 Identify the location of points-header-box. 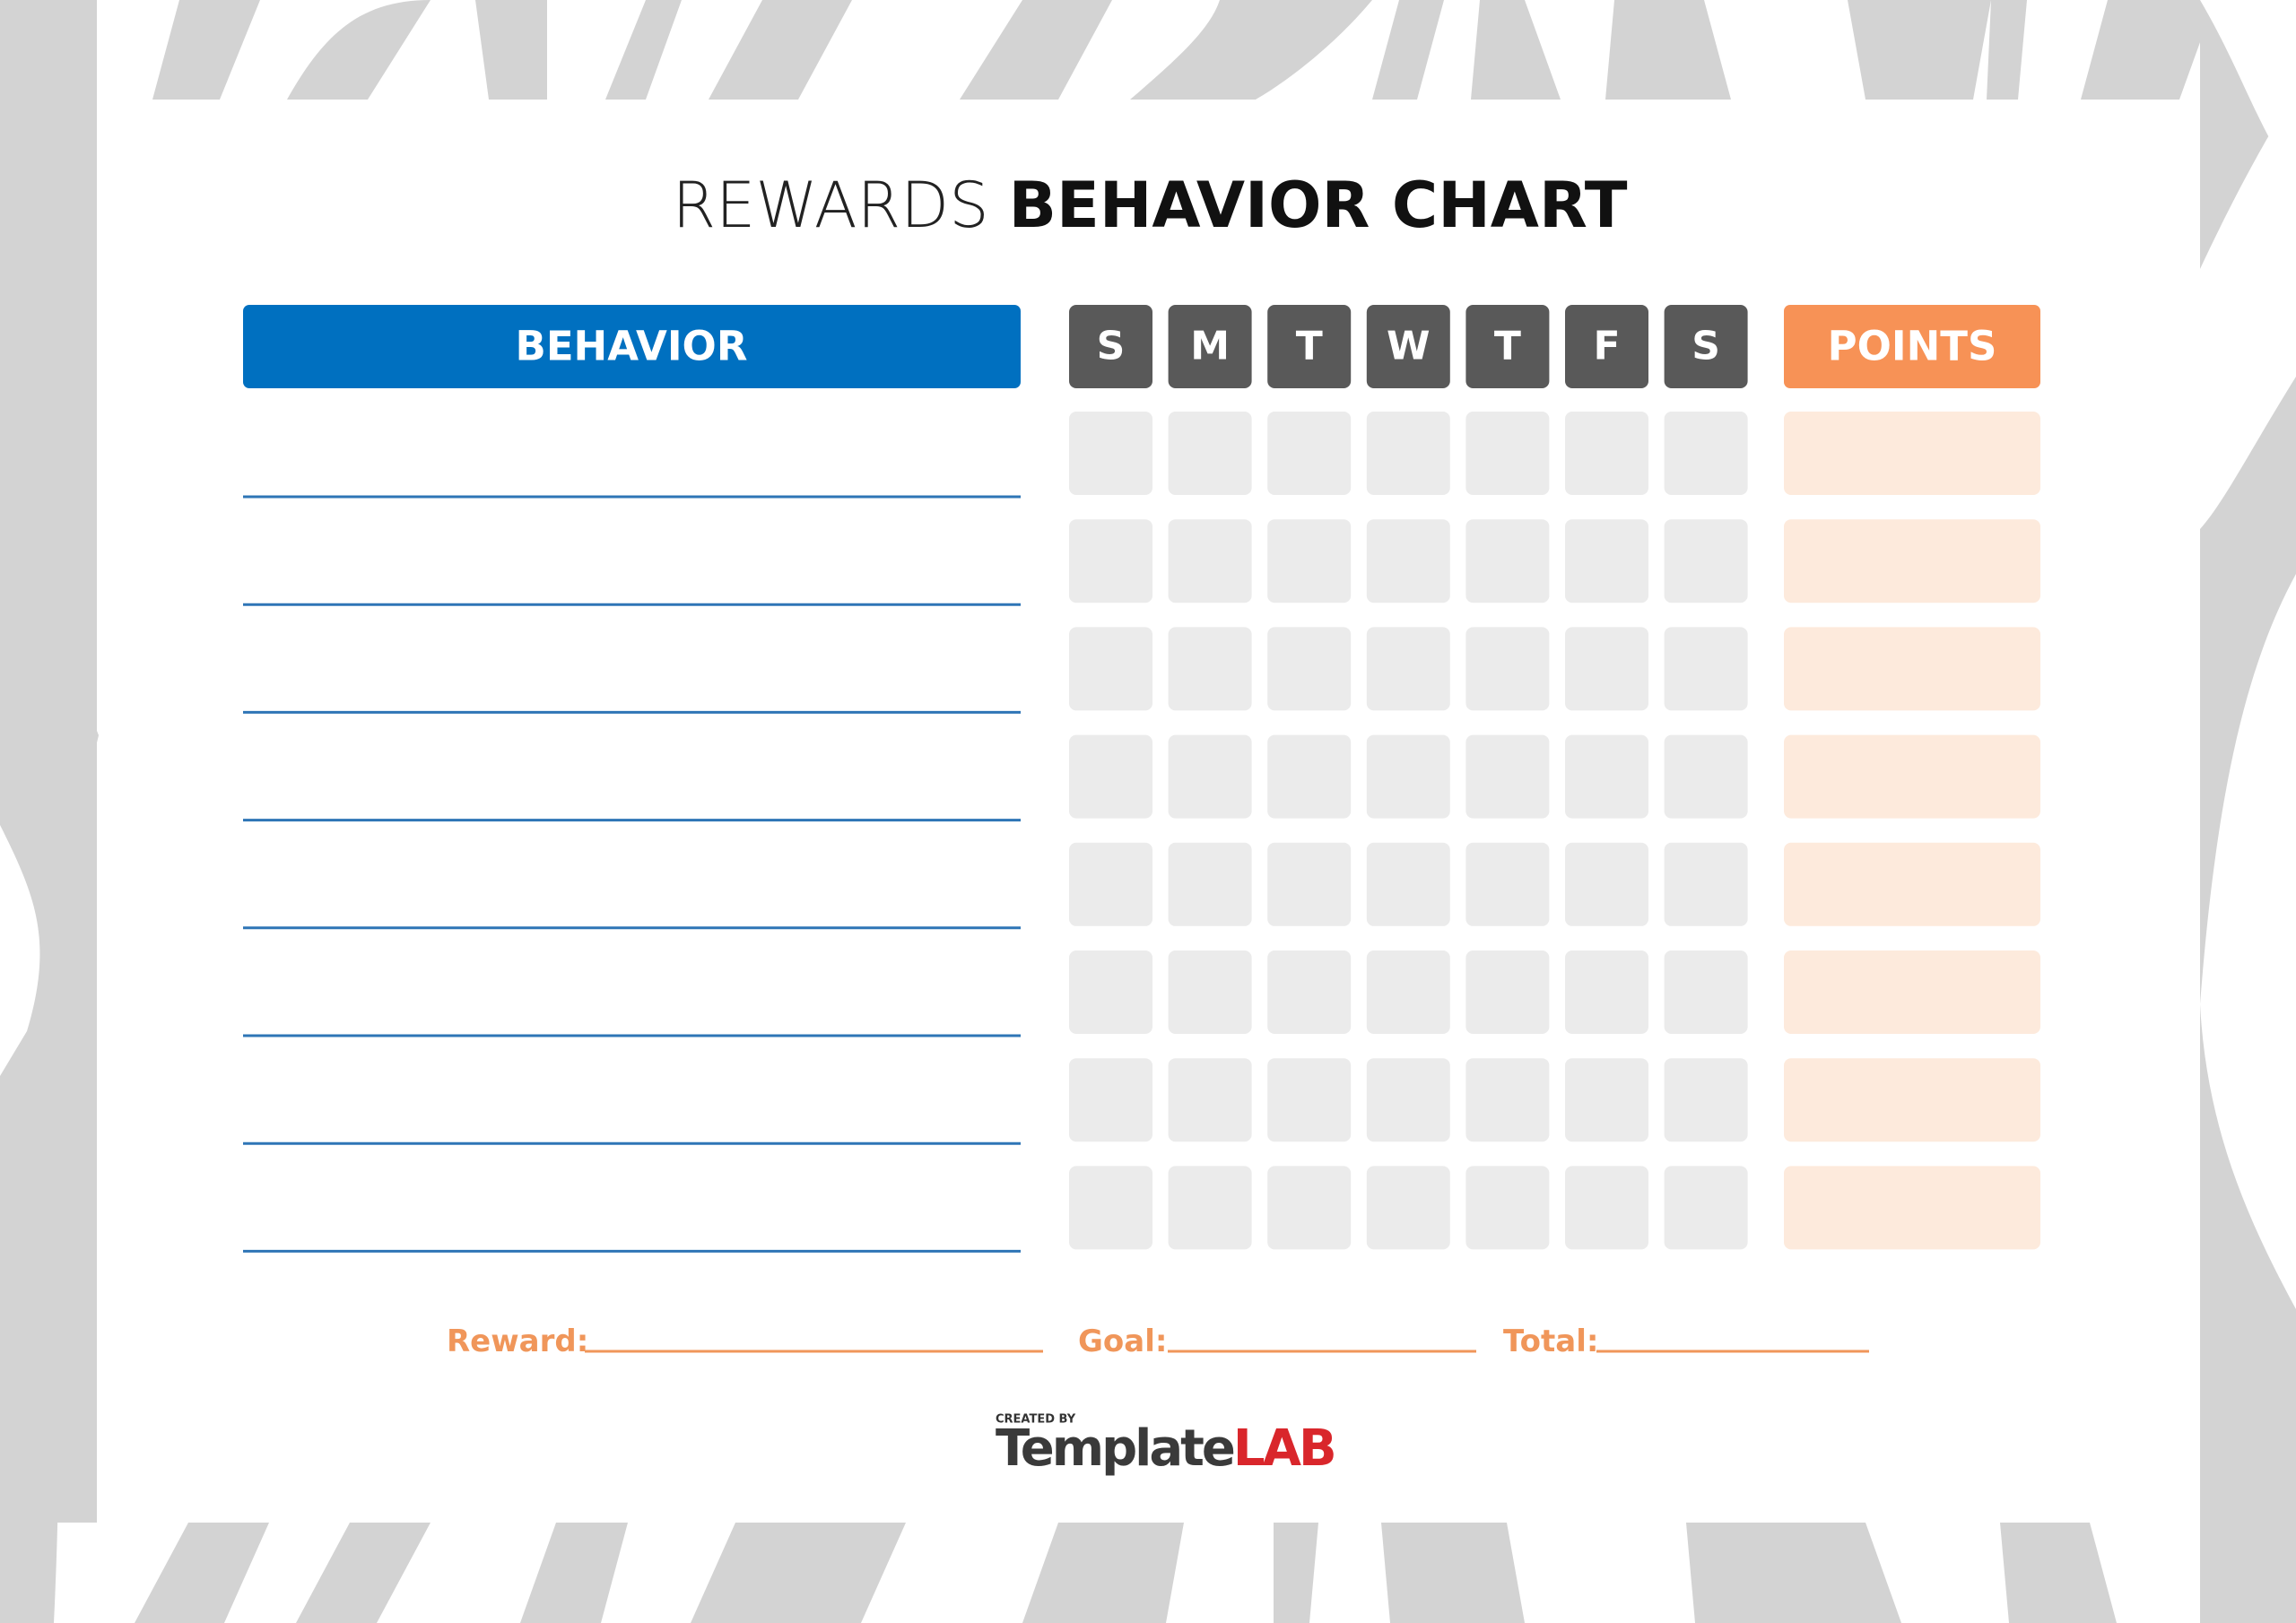
(1912, 346).